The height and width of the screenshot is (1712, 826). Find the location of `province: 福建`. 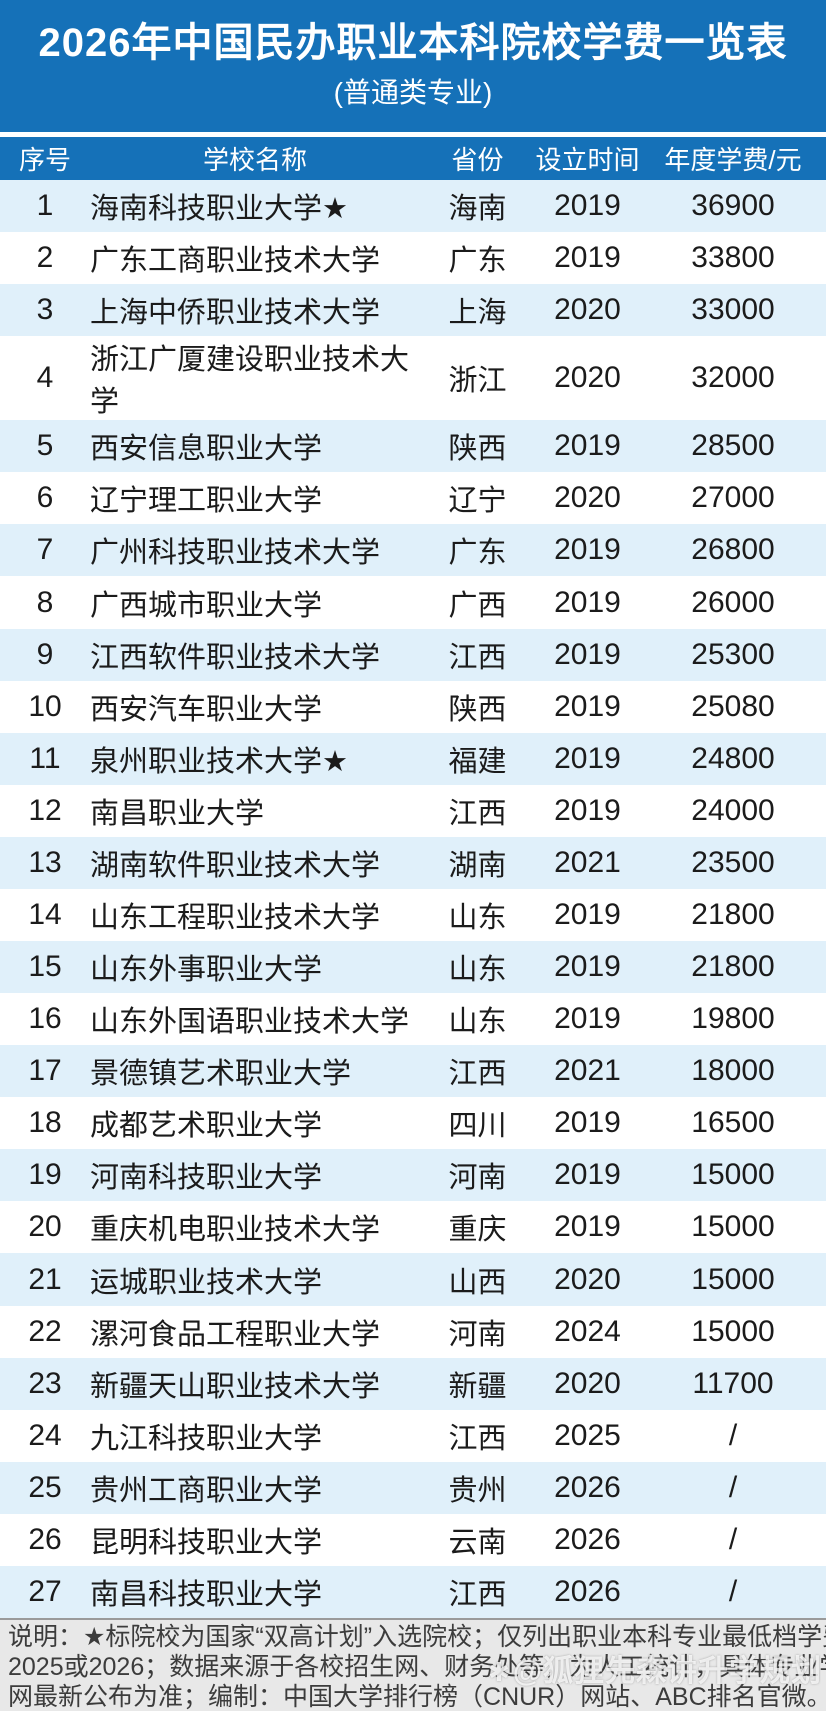

province: 福建 is located at coordinates (477, 761).